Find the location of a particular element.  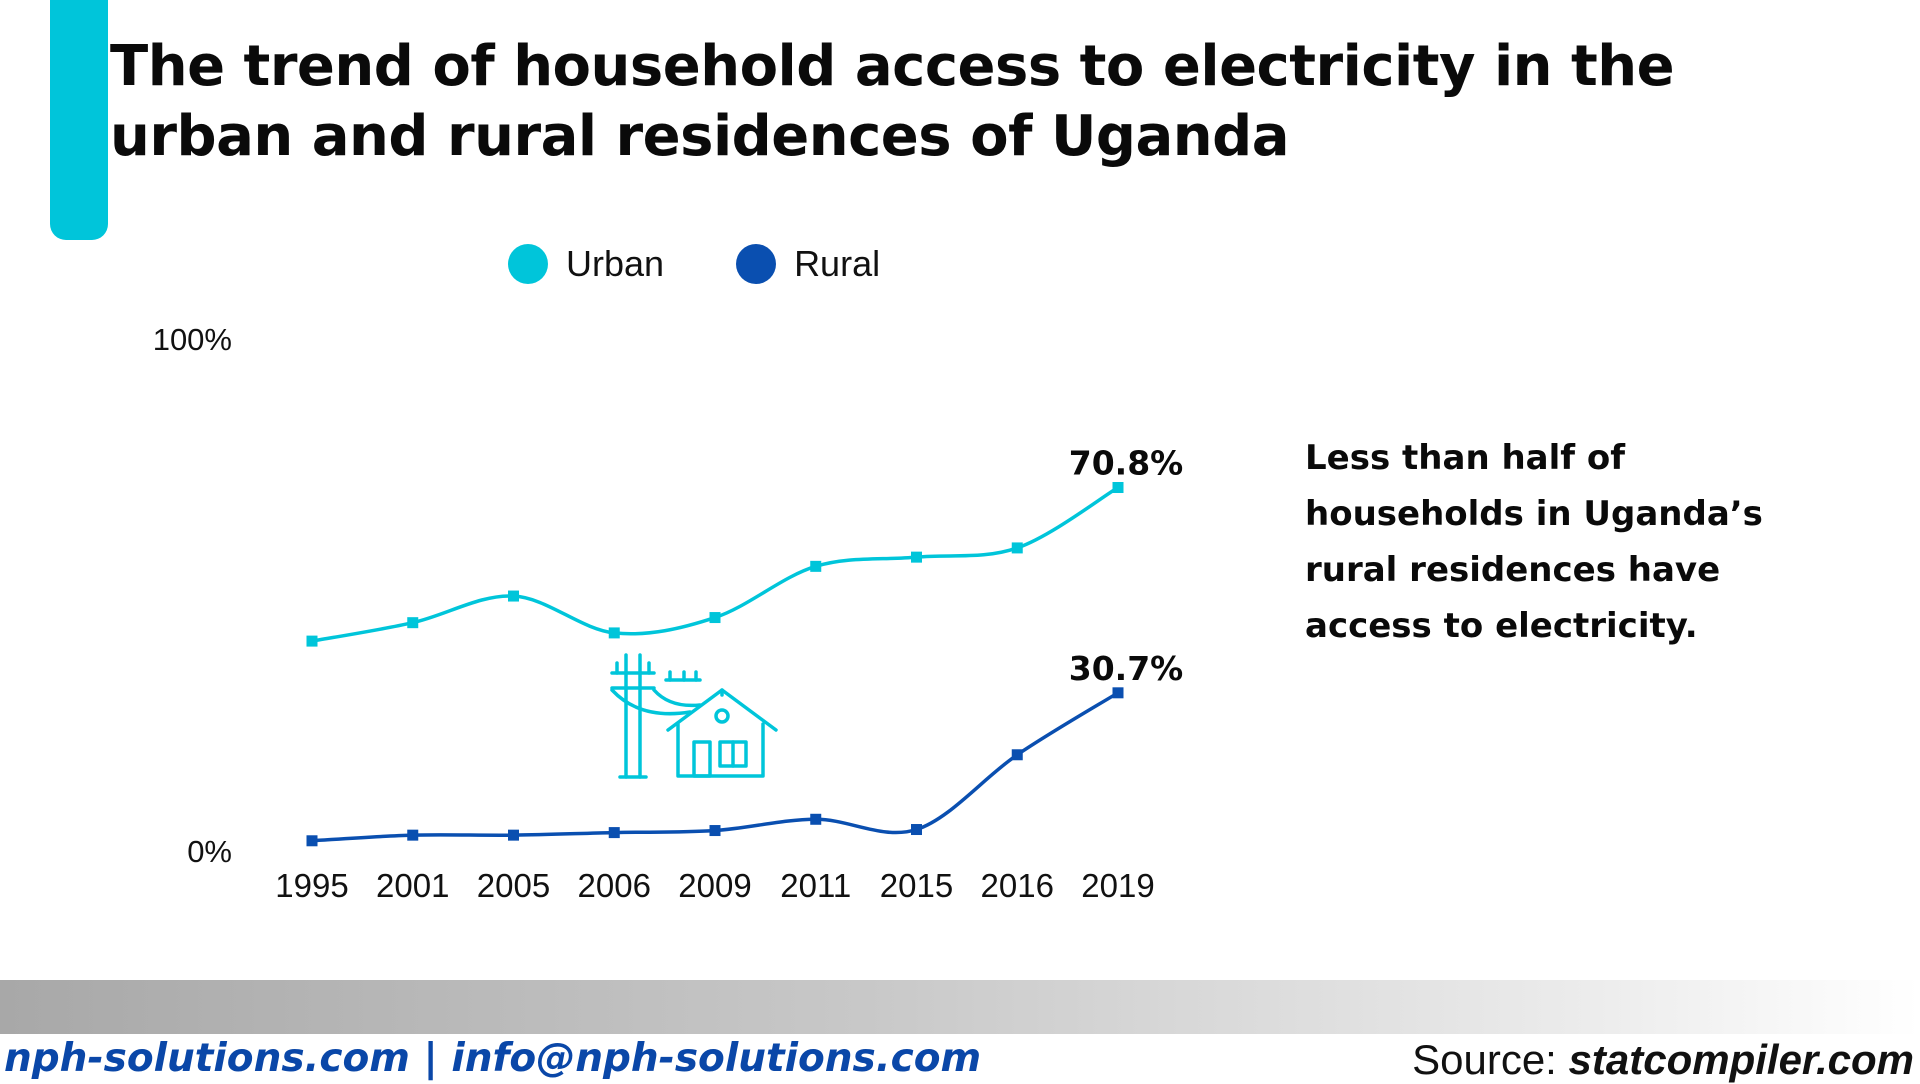

chart-legend: Urban Rural is located at coordinates (694, 264).